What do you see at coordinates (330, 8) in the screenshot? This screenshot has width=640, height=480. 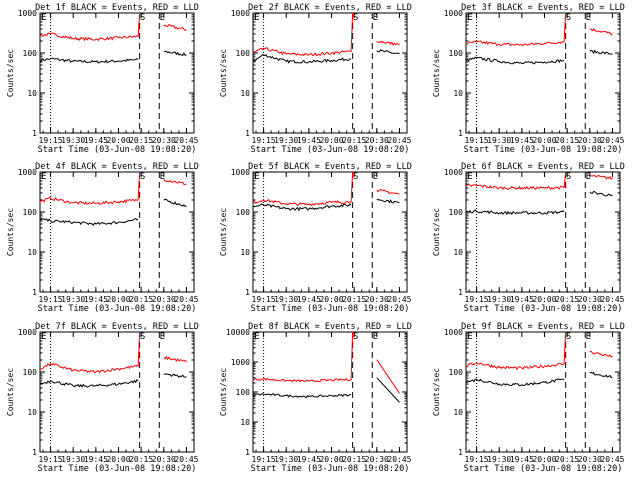 I see `panel-title: Det 2f BLACK = Events, RED = LLD` at bounding box center [330, 8].